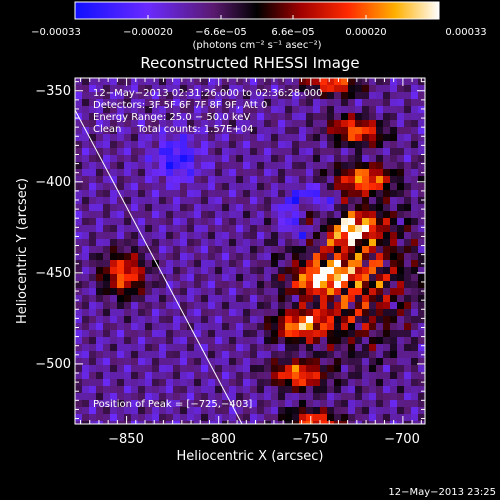 This screenshot has width=500, height=500. What do you see at coordinates (172, 404) in the screenshot?
I see `peak-position-label: Position of Peak = [−725,−403]` at bounding box center [172, 404].